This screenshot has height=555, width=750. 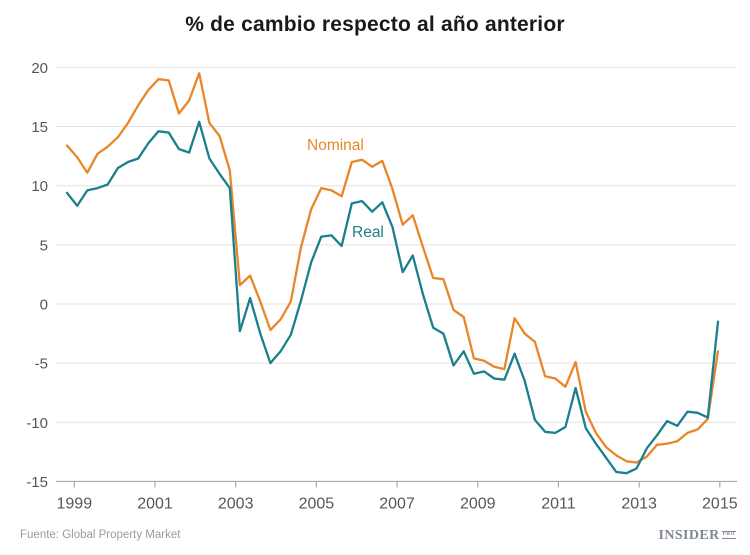 What do you see at coordinates (720, 503) in the screenshot?
I see `x-tick-label: 2015` at bounding box center [720, 503].